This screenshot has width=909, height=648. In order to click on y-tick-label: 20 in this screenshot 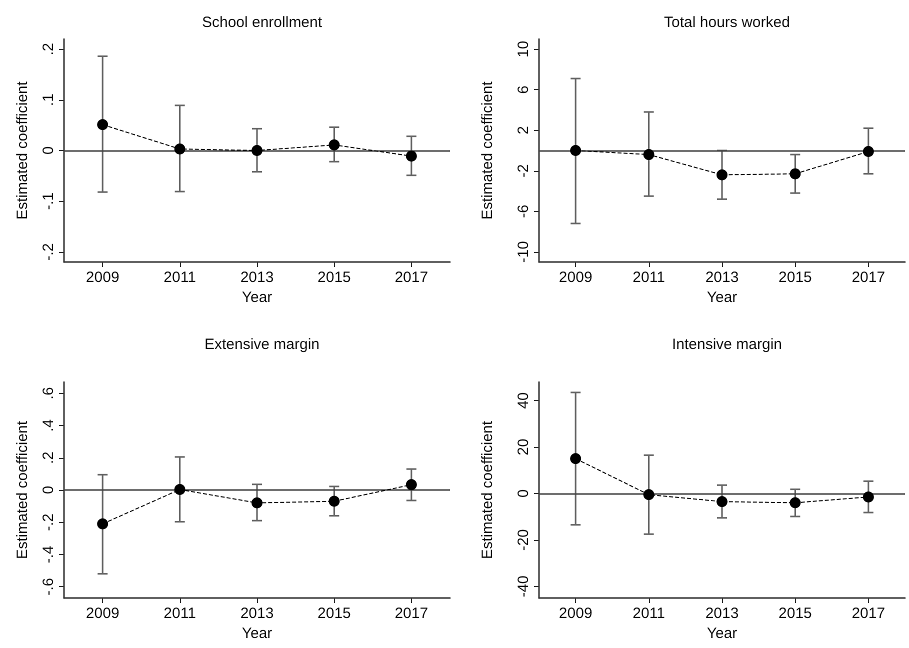, I will do `click(523, 447)`.